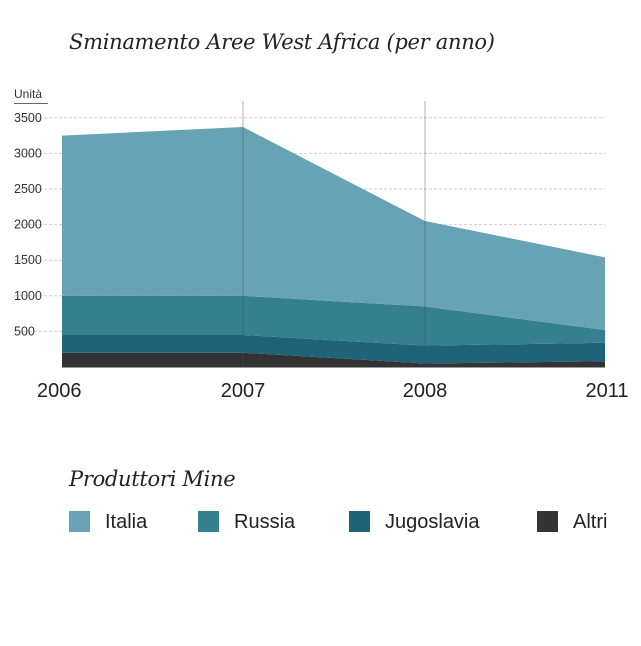  Describe the element at coordinates (359, 521) in the screenshot. I see `legend-swatch-jugoslavia` at that location.